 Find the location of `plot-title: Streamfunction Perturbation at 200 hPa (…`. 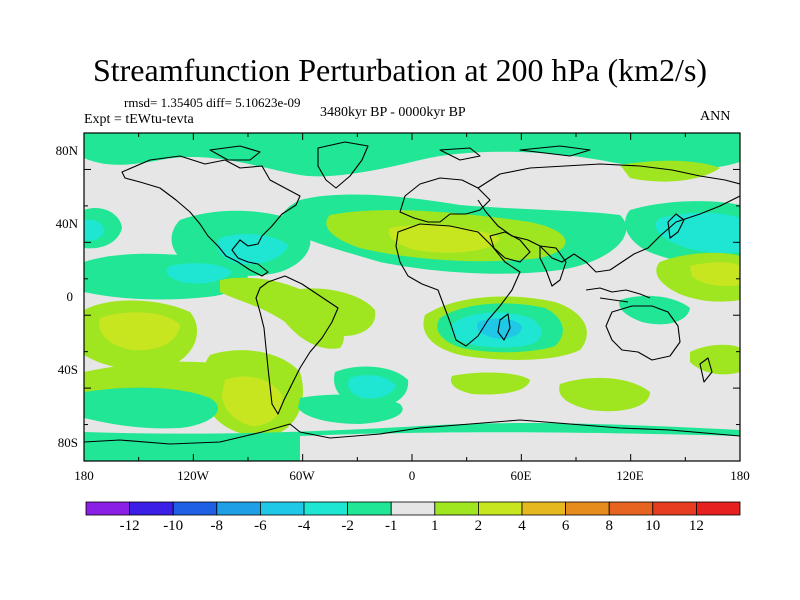

plot-title: Streamfunction Perturbation at 200 hPa (… is located at coordinates (400, 70).